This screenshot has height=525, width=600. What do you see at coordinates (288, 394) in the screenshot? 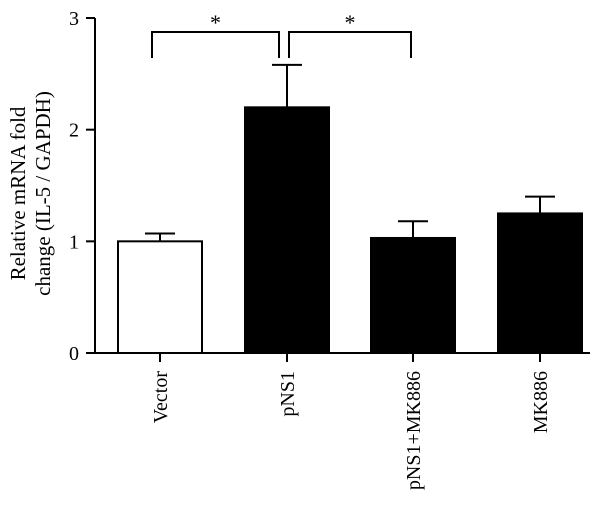
I see `x-tick-label: pNS1` at bounding box center [288, 394].